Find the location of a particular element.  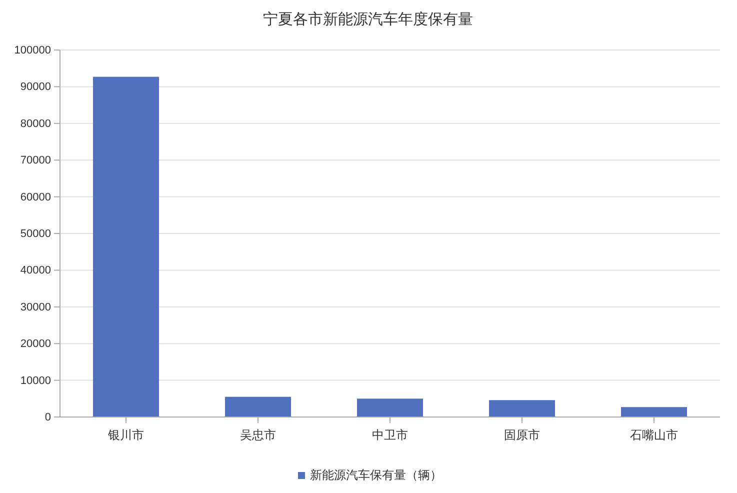

y-tick-label: 100000 is located at coordinates (32, 50).